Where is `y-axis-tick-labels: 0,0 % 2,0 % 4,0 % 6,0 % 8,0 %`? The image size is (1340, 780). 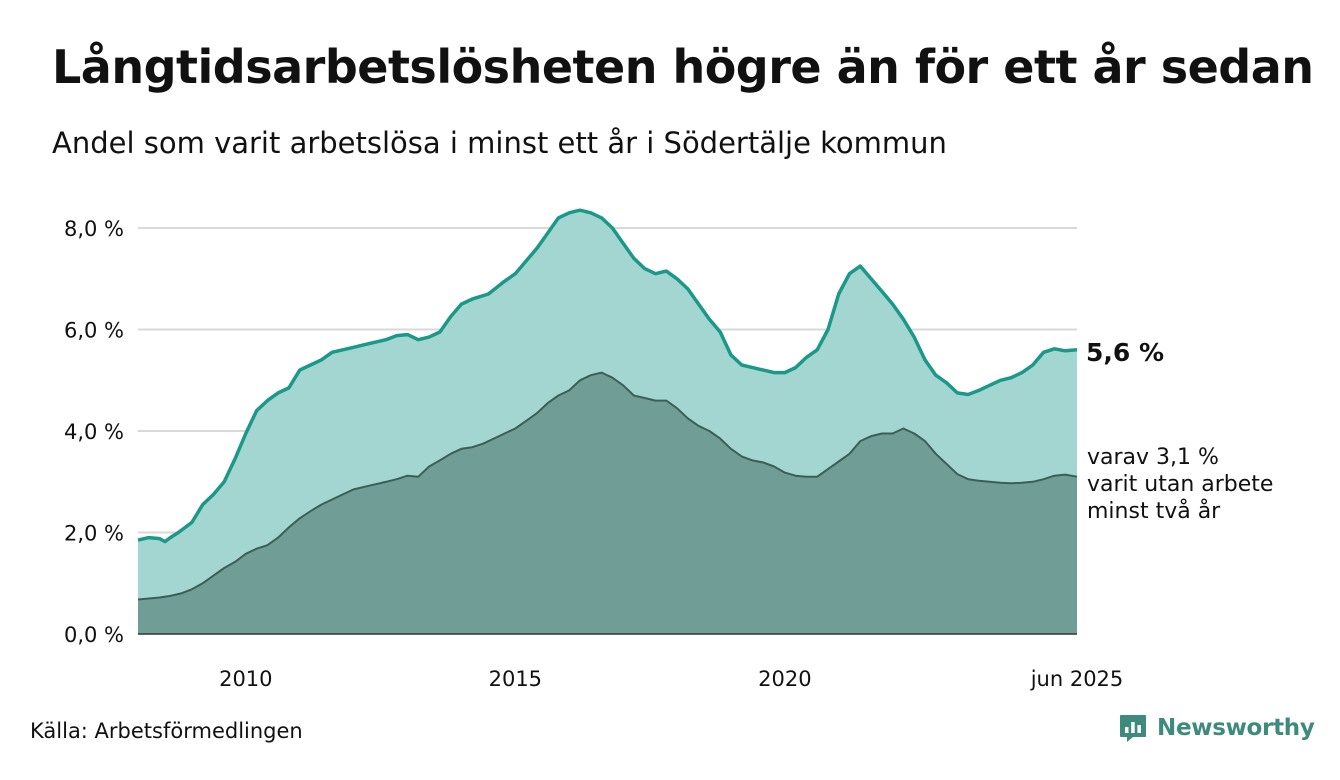
y-axis-tick-labels: 0,0 % 2,0 % 4,0 % 6,0 % 8,0 % is located at coordinates (94, 432).